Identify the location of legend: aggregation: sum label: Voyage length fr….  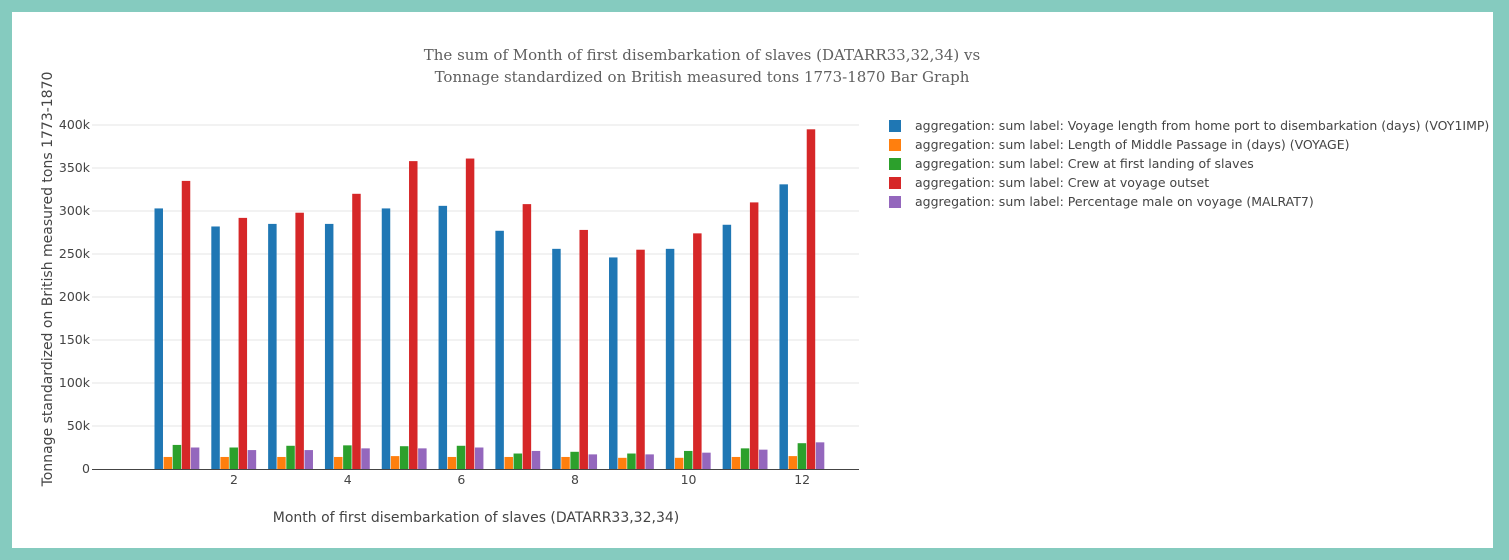
(1189, 163).